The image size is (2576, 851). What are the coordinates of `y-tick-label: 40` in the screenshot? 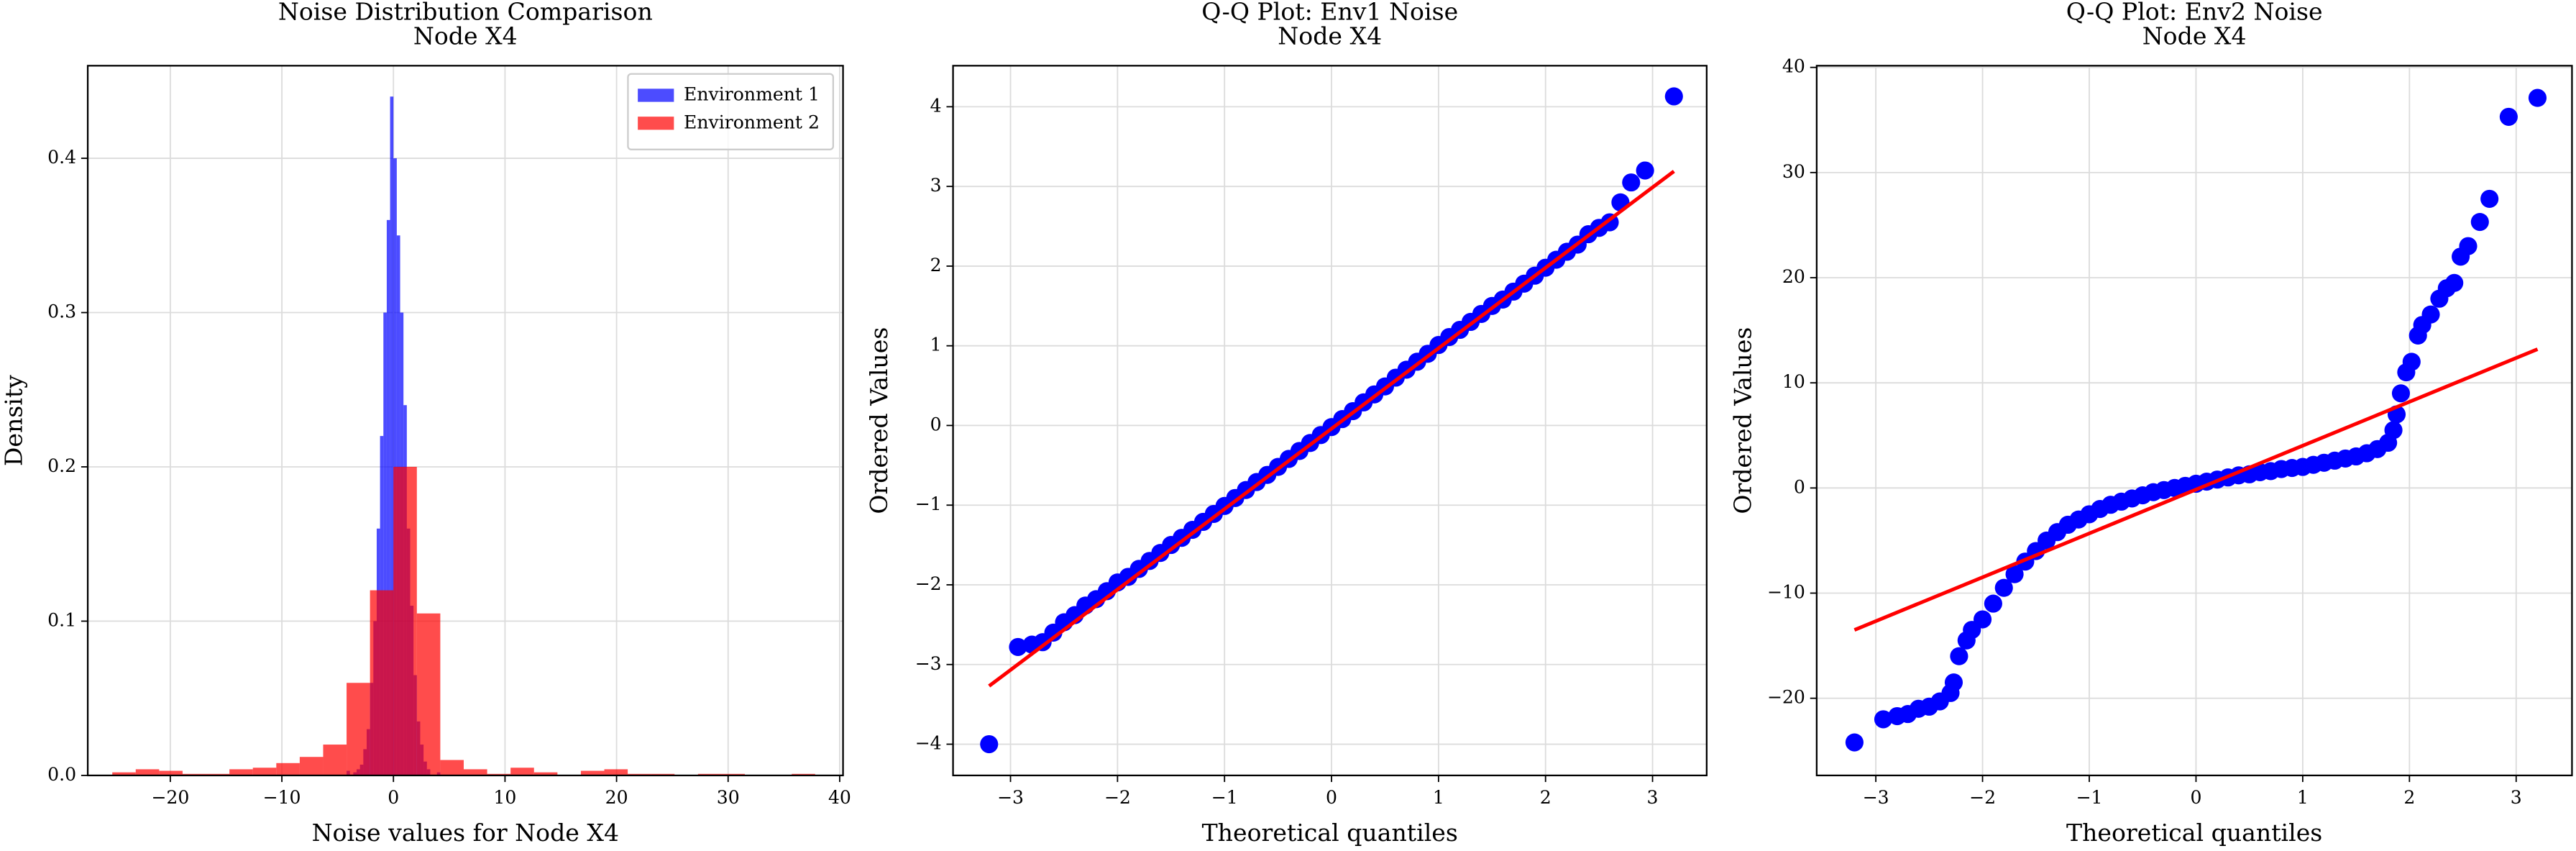 It's located at (1793, 66).